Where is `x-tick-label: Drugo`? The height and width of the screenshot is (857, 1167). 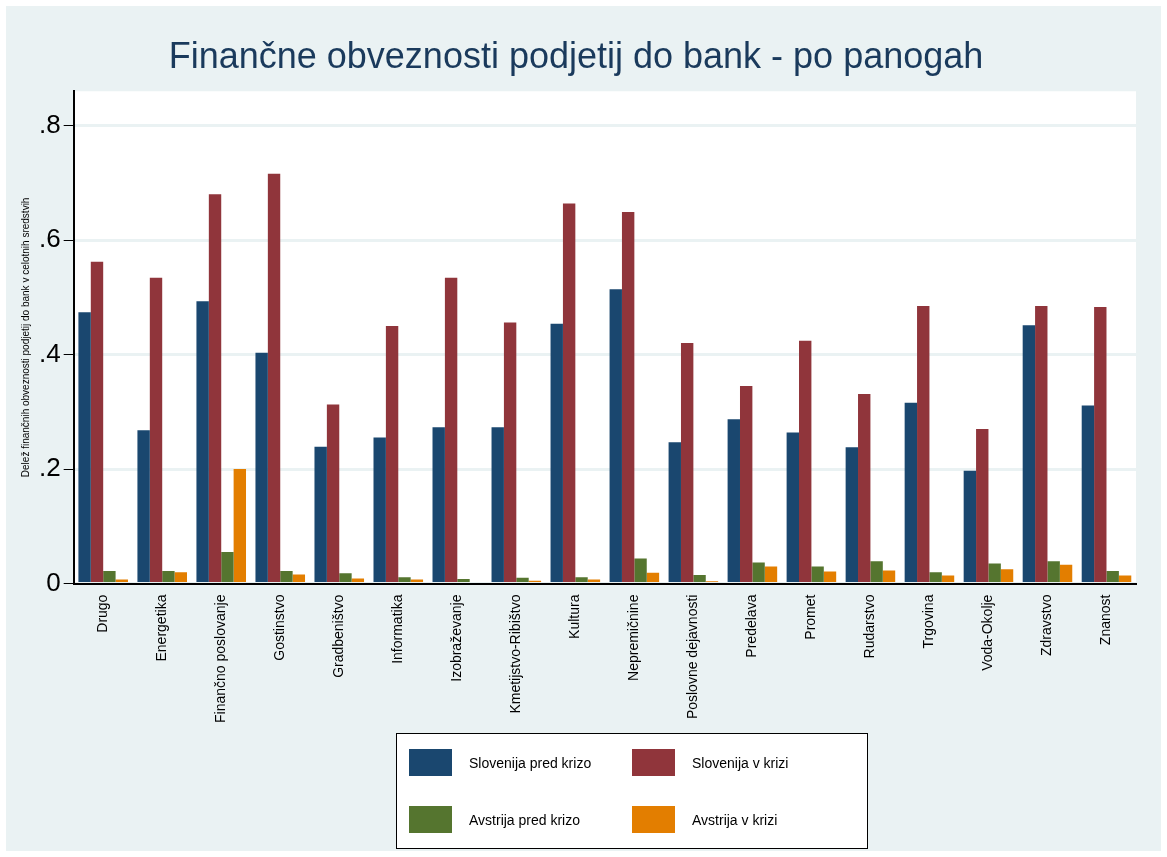
x-tick-label: Drugo is located at coordinates (102, 613).